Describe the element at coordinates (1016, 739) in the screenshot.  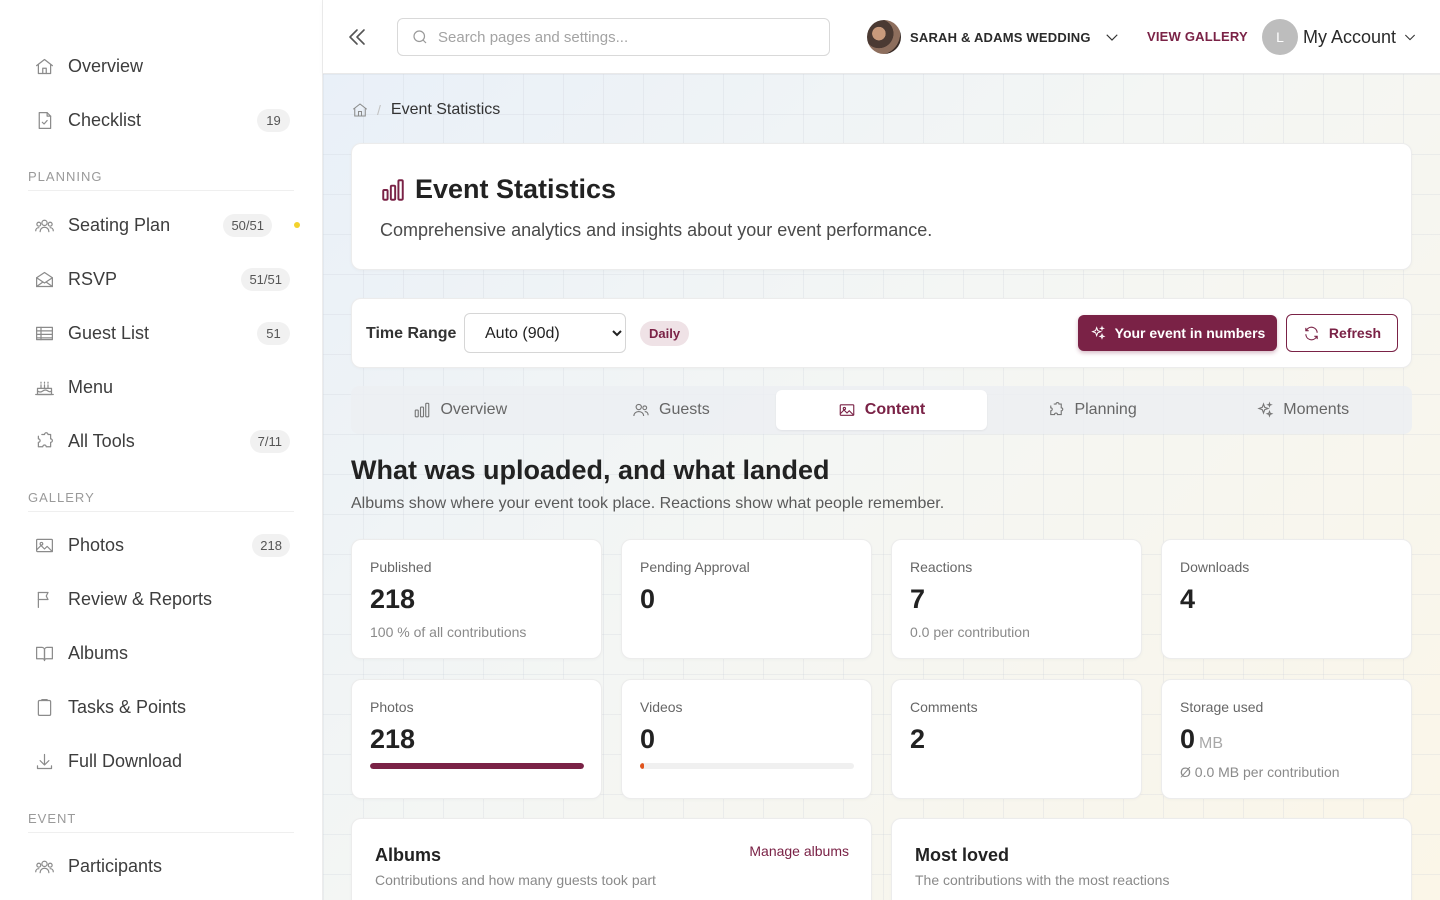
I see `stat-card-comments: Comments 2` at that location.